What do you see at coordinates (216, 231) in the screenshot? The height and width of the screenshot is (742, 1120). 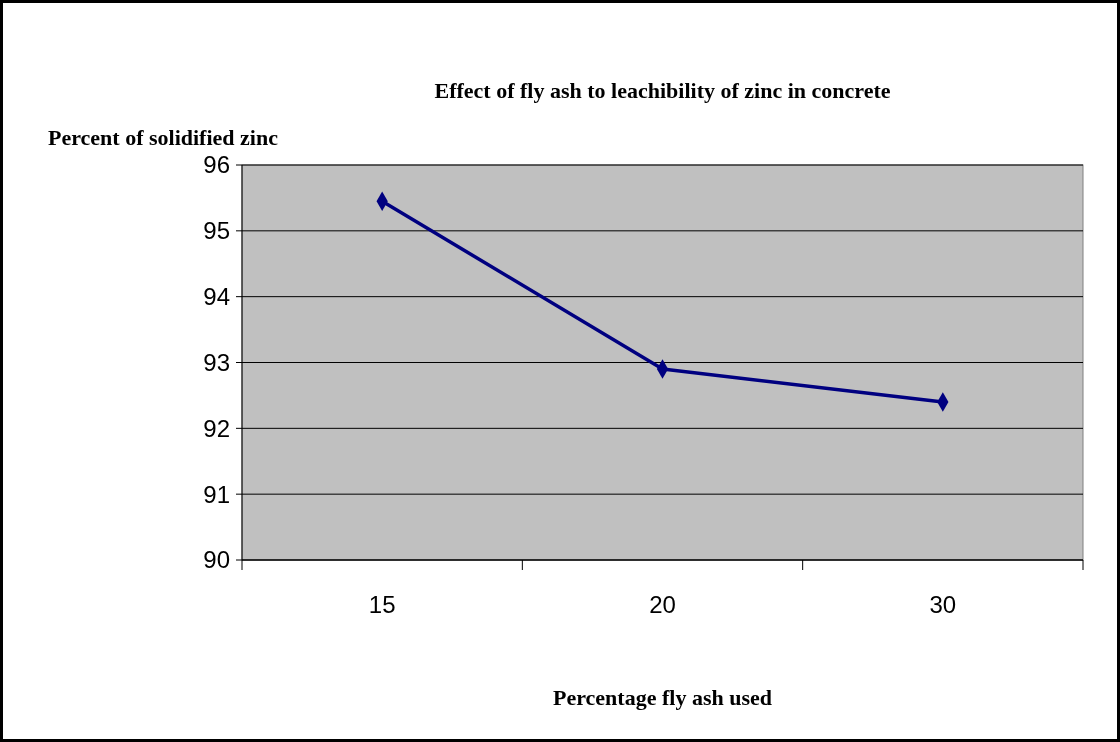 I see `y-tick-label: 95` at bounding box center [216, 231].